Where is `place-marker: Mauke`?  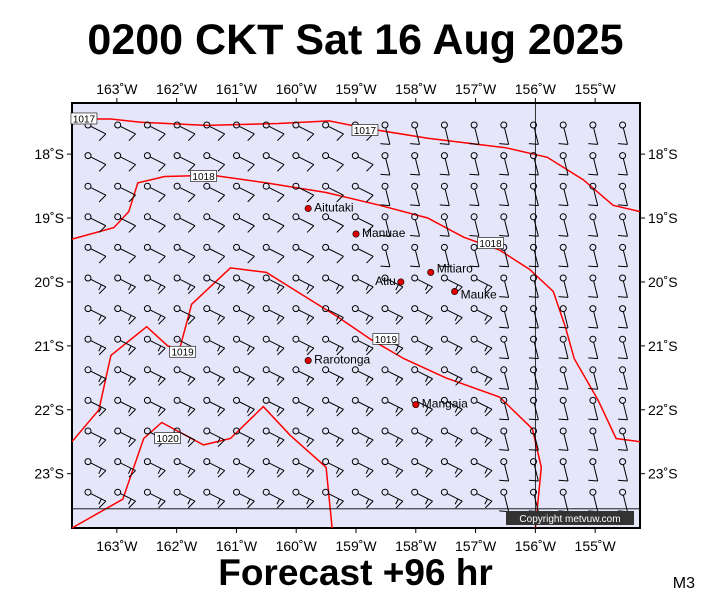
place-marker: Mauke is located at coordinates (474, 295).